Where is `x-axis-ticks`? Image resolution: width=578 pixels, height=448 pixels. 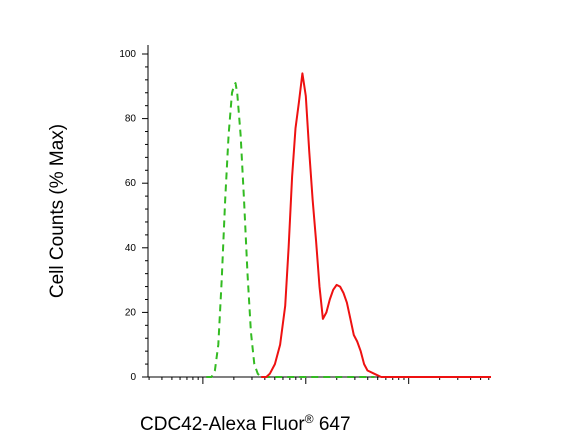 x-axis-ticks is located at coordinates (319, 380).